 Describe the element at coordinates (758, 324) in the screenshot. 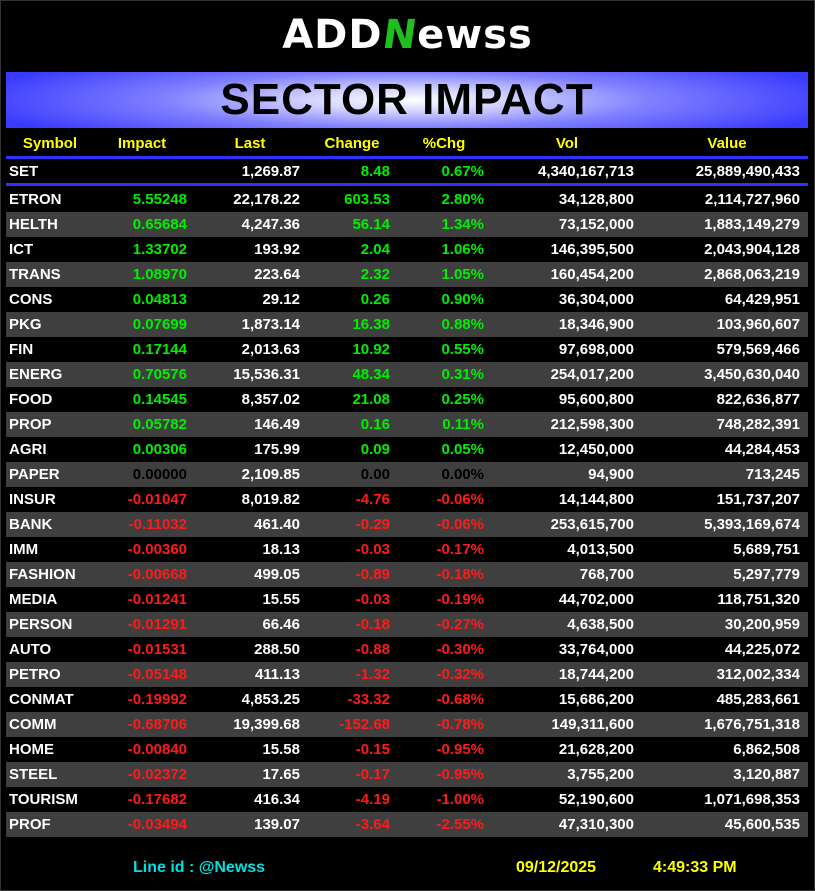

I see `cell-value: 103,960,607` at that location.